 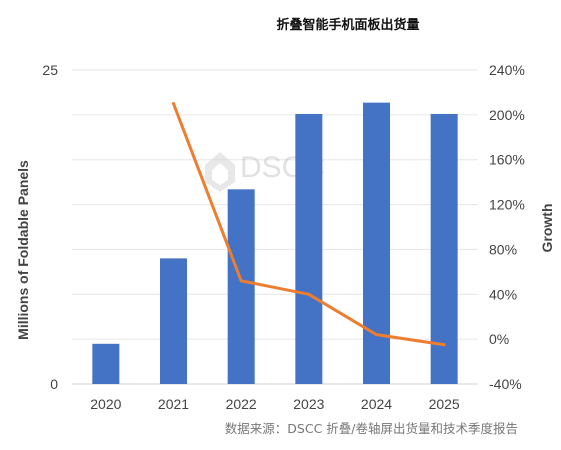 I want to click on watermark-logo-icon, so click(x=220, y=172).